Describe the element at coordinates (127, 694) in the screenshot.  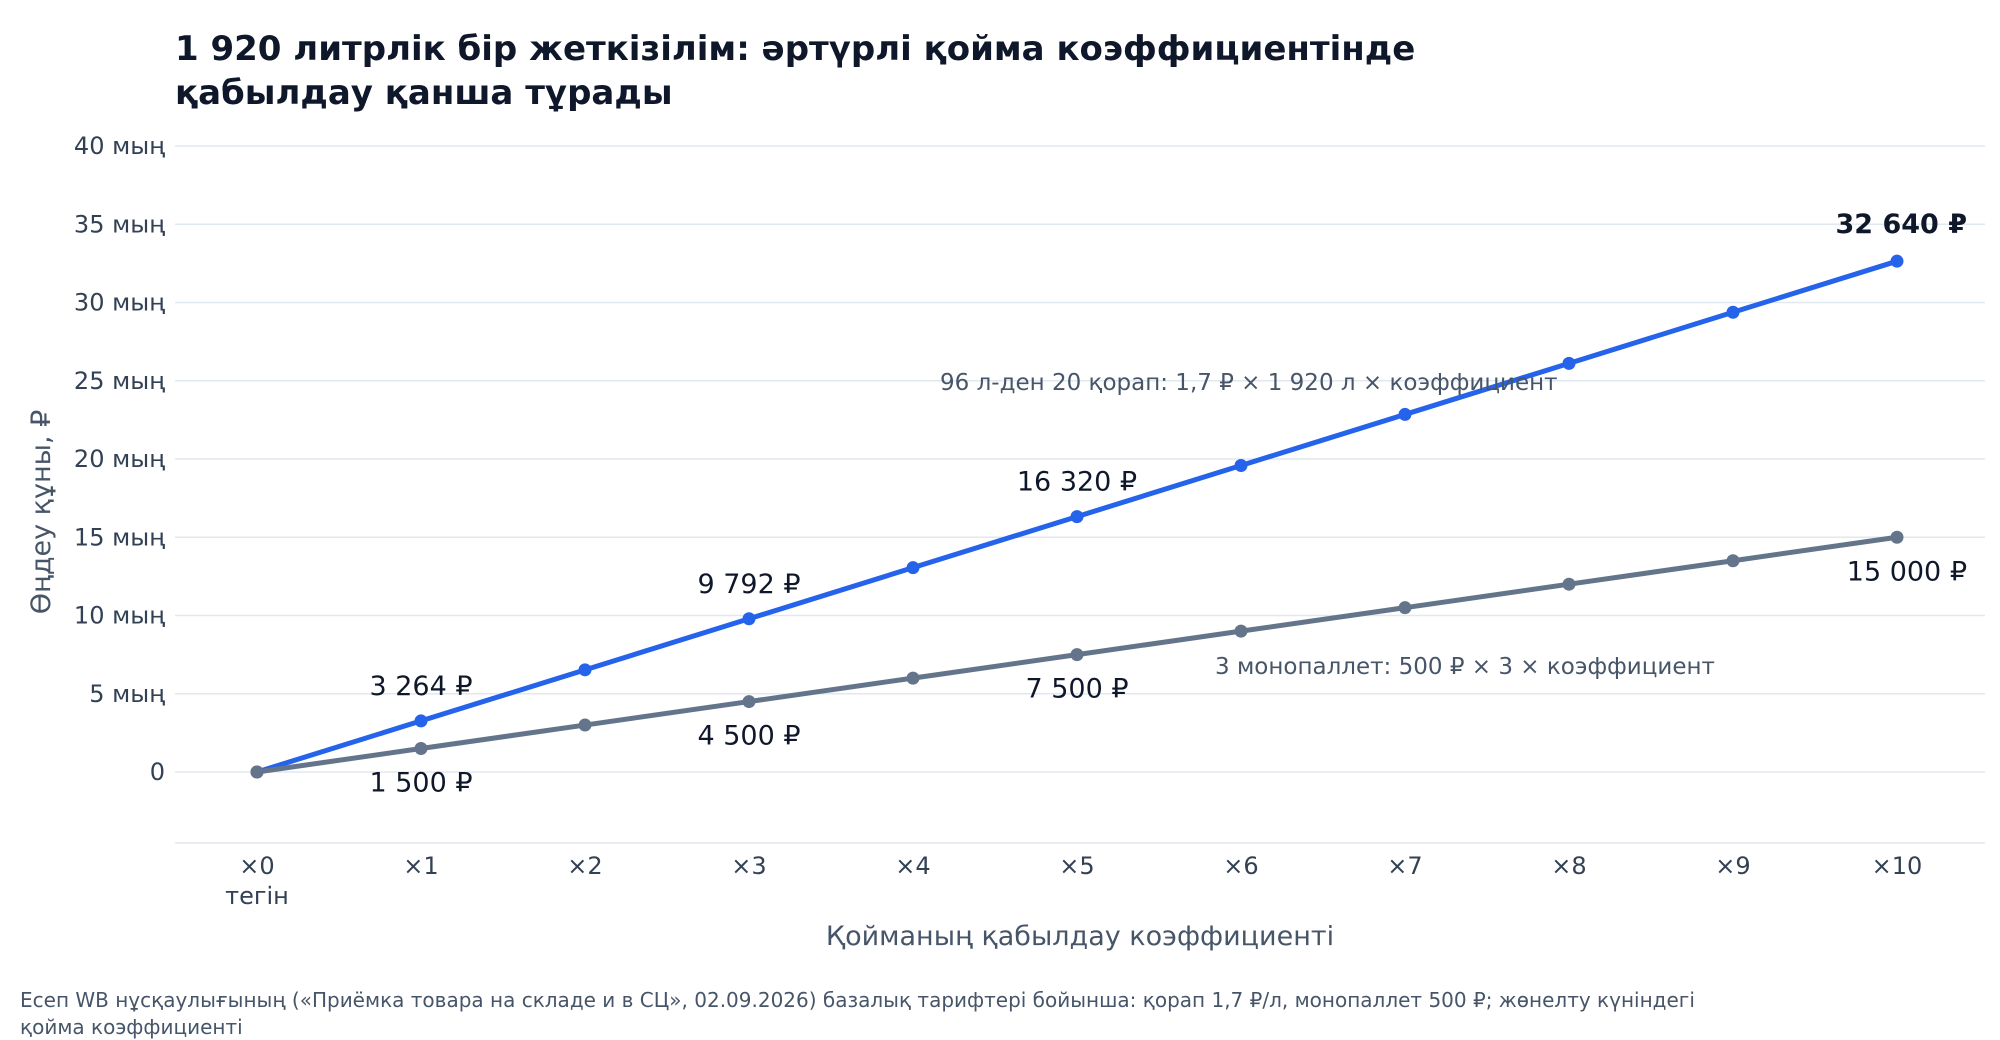
I see `y-tick-label: 5 мың` at that location.